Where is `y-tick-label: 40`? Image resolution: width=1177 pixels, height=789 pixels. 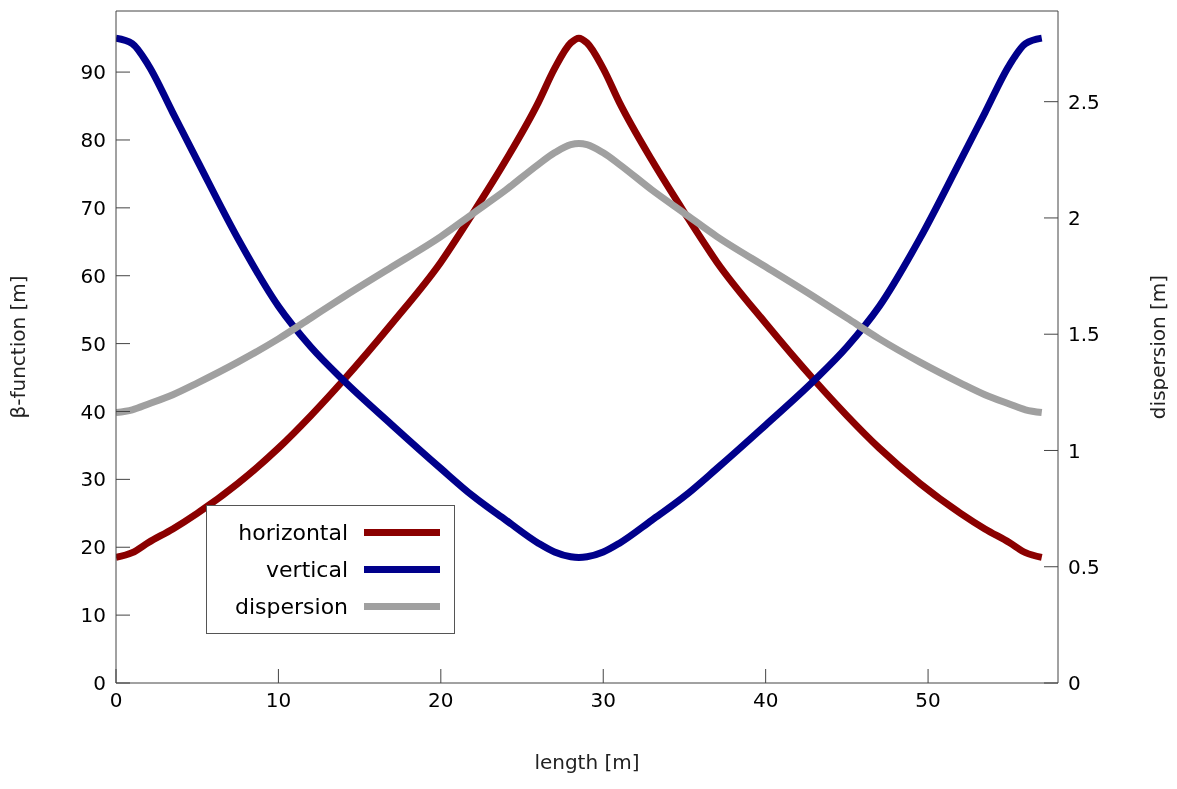
y-tick-label: 40 is located at coordinates (93, 411).